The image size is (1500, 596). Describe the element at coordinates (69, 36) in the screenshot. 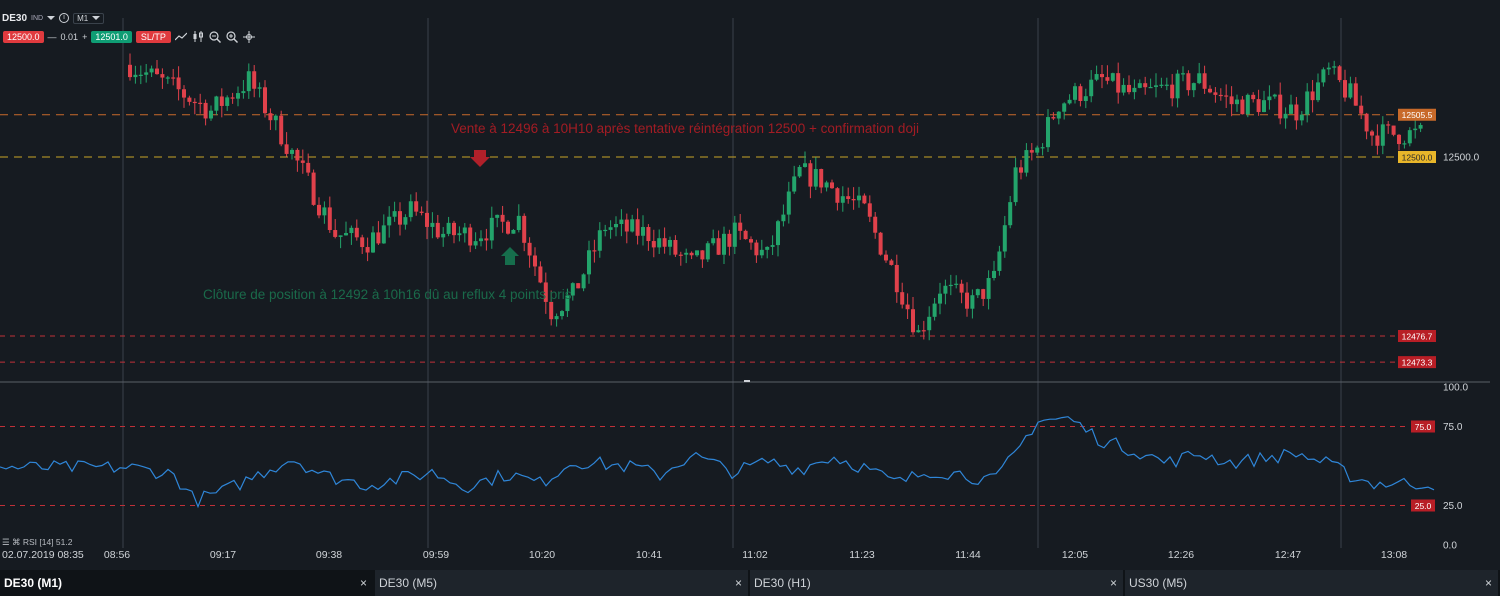

I see `quantity-value: 0.01` at that location.